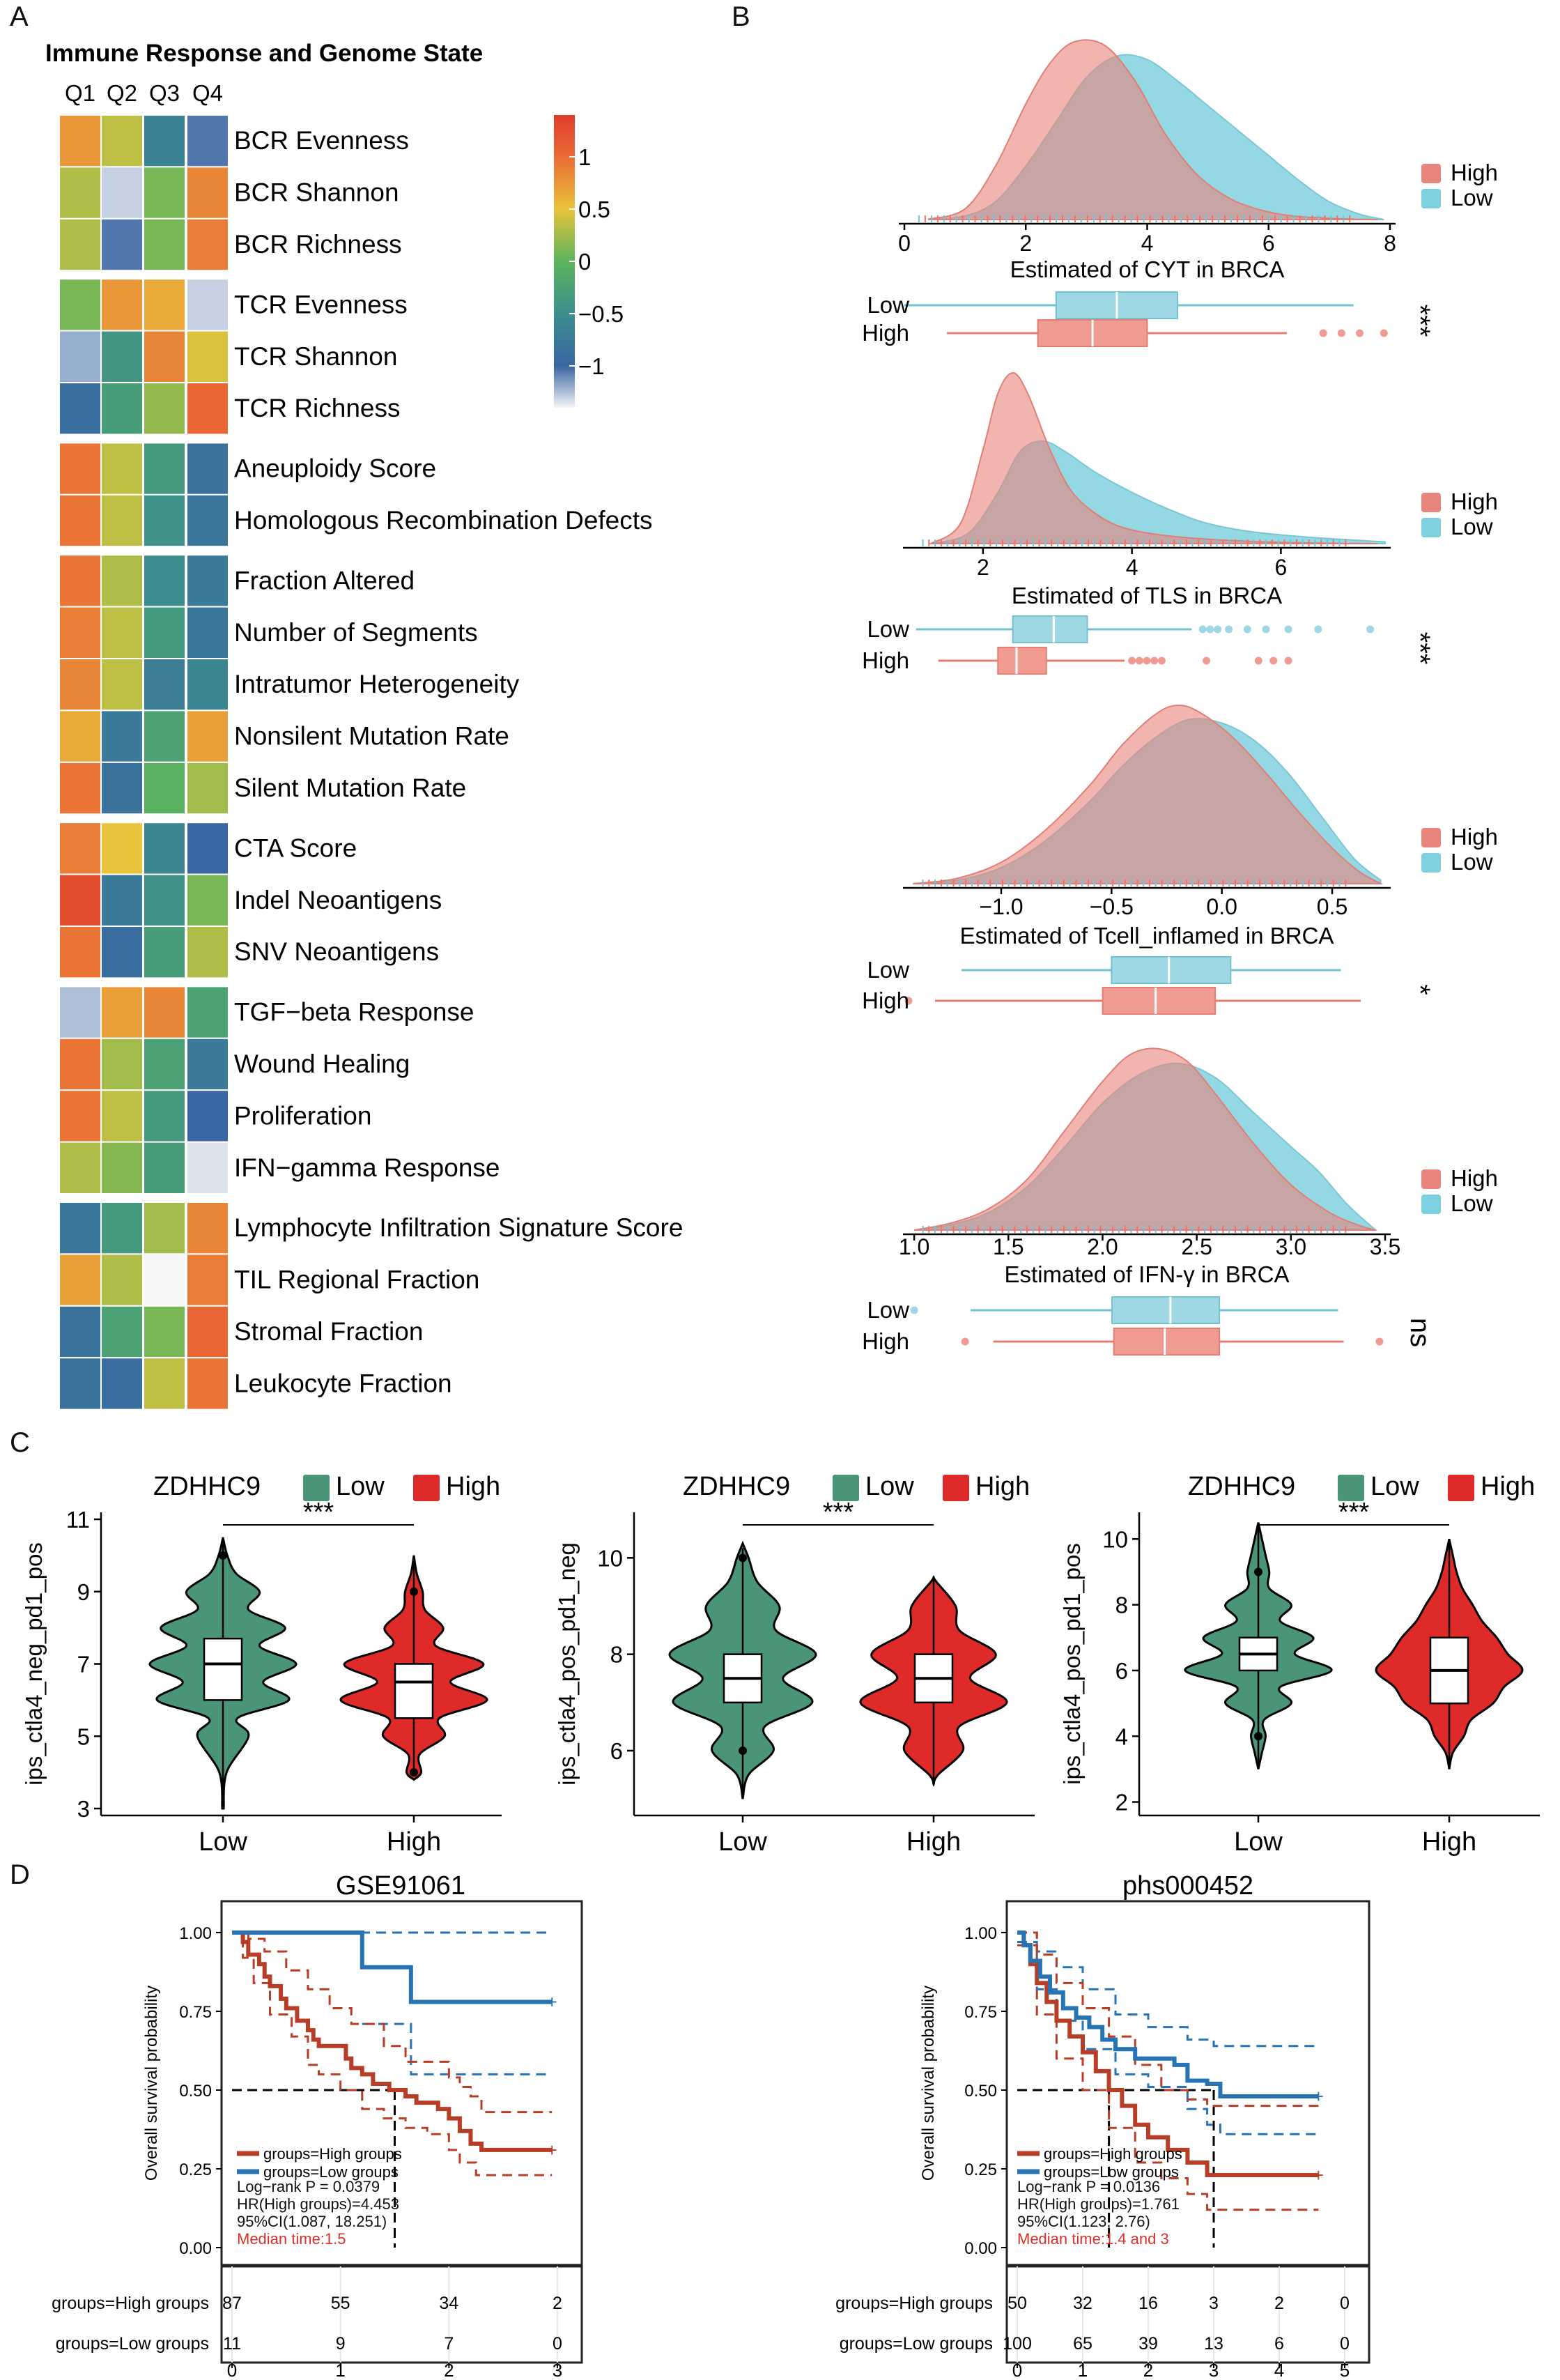 This screenshot has height=2380, width=1560. Describe the element at coordinates (1168, 2015) in the screenshot. I see `km-low-curve` at that location.